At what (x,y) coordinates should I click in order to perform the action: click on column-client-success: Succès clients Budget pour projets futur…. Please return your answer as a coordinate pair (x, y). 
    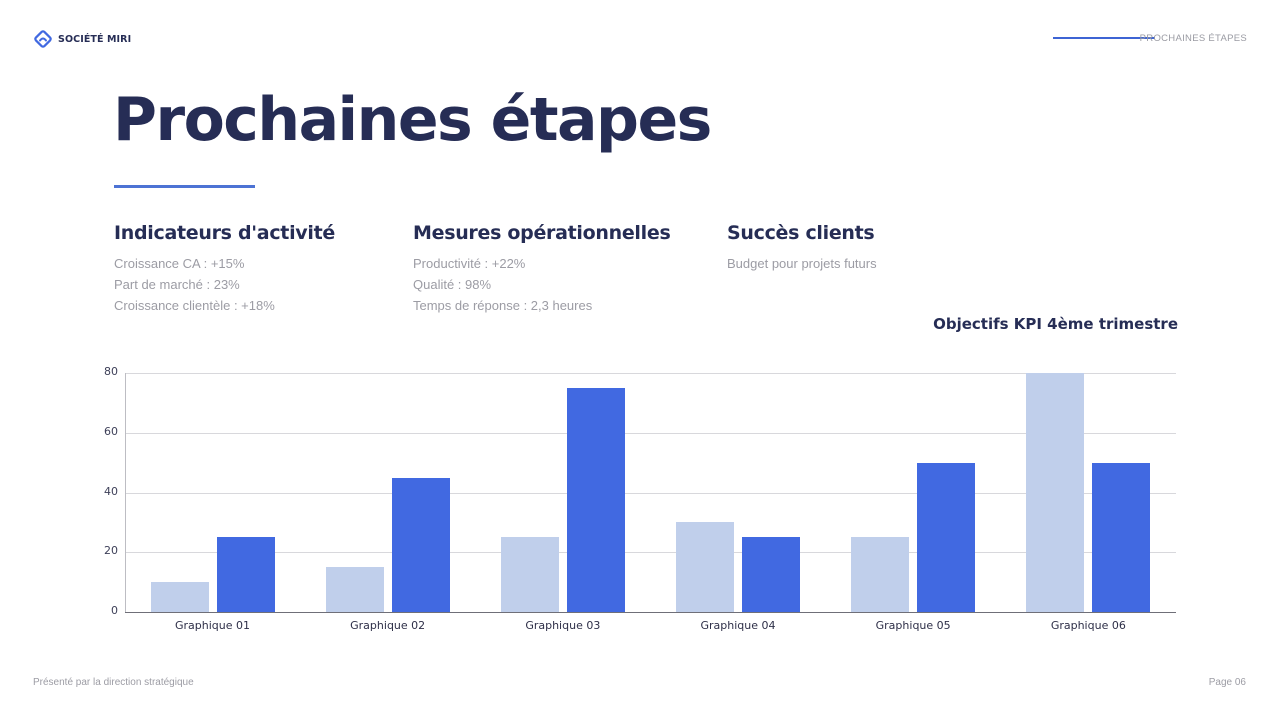
    Looking at the image, I should click on (802, 248).